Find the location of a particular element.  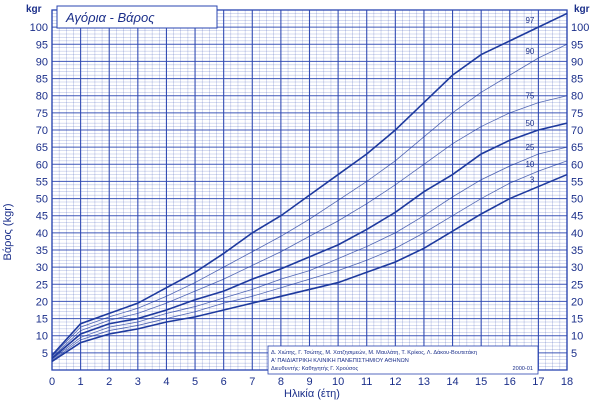

y-tick-label-right: 95 is located at coordinates (577, 45).